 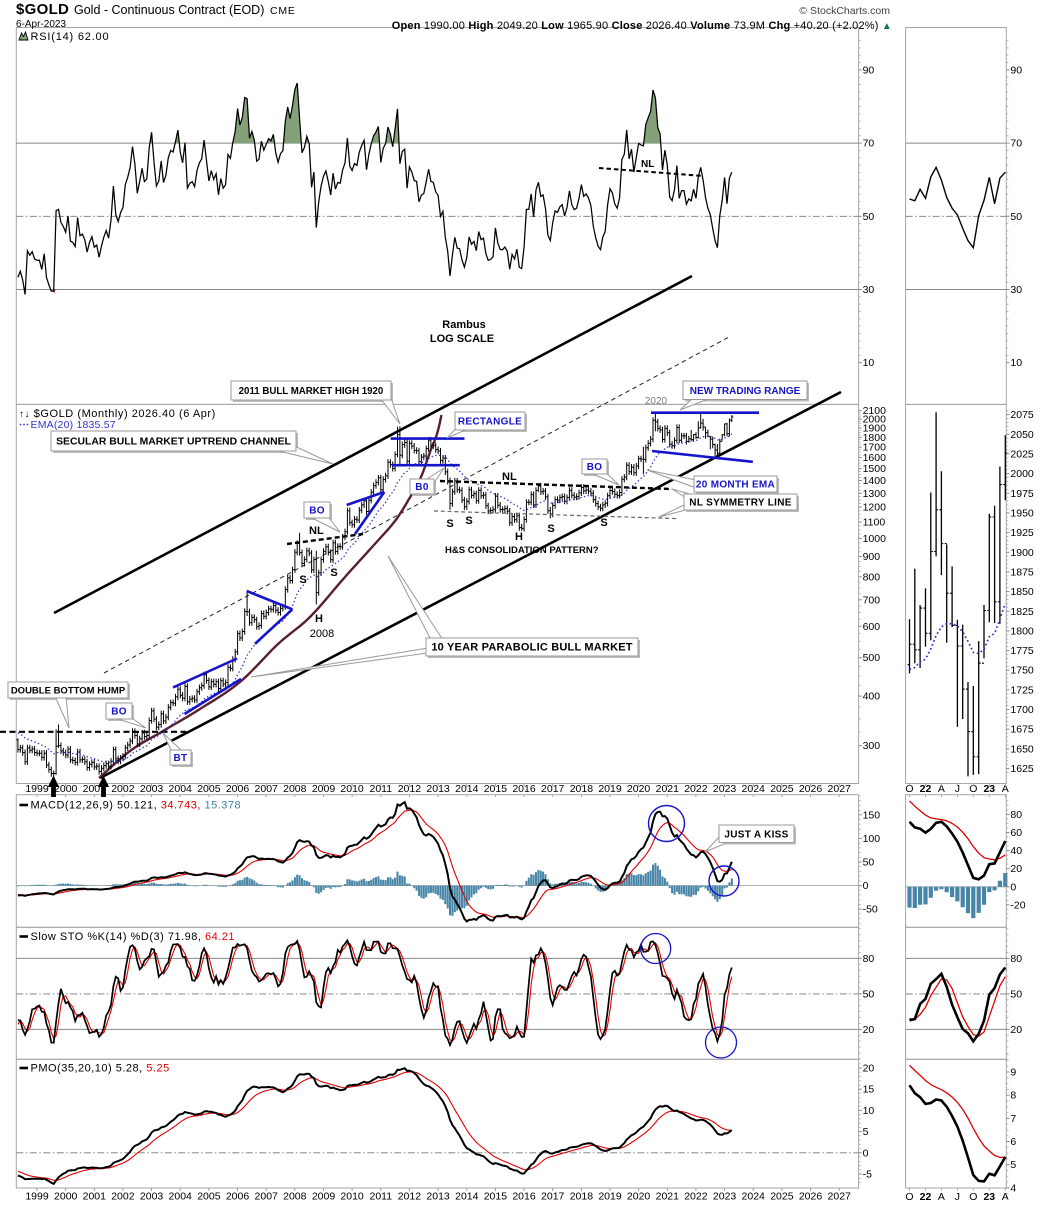 I want to click on svg-text: 1400, so click(x=875, y=481).